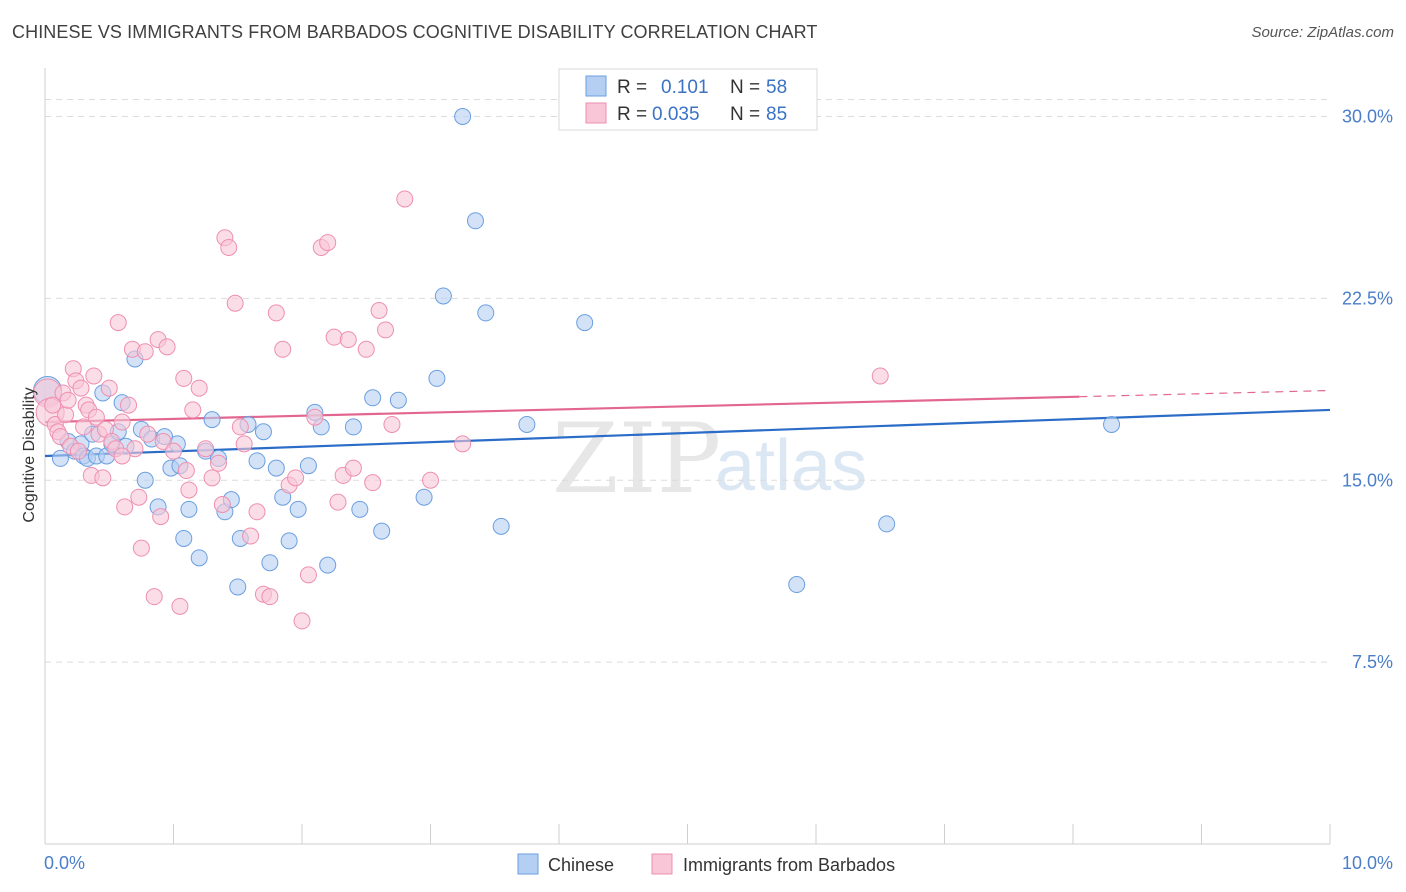 This screenshot has height=892, width=1406. What do you see at coordinates (581, 865) in the screenshot?
I see `series-label-chinese: Chinese` at bounding box center [581, 865].